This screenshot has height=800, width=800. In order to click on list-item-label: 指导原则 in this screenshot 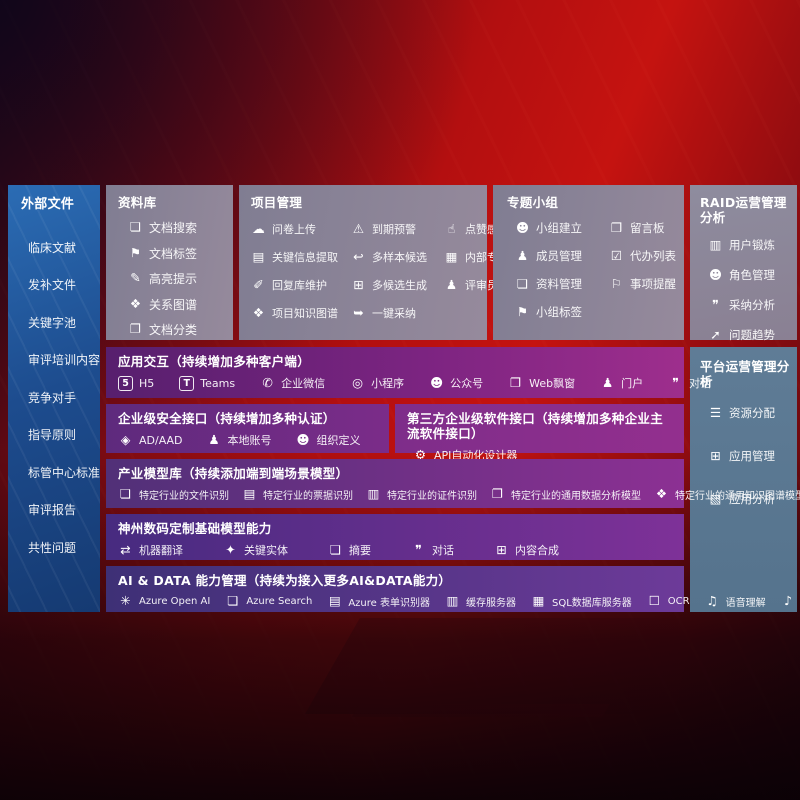, I will do `click(52, 435)`.